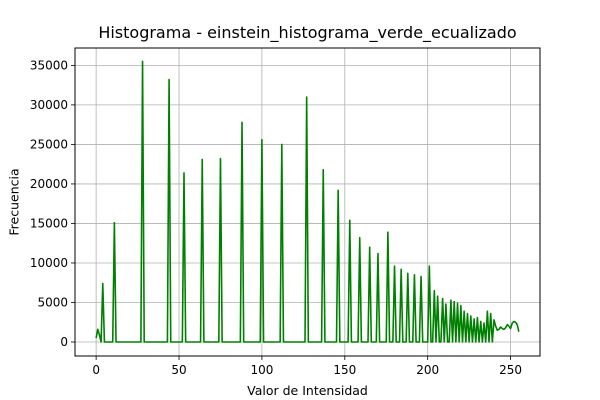 The height and width of the screenshot is (400, 600). I want to click on y-tick-label: 25000, so click(49, 144).